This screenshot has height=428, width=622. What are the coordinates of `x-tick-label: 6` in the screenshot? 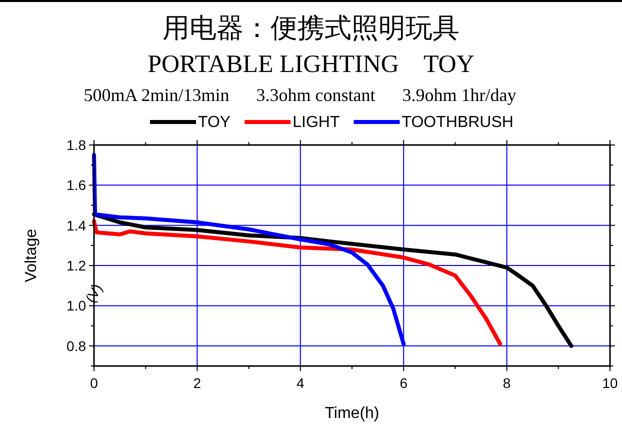 It's located at (404, 383).